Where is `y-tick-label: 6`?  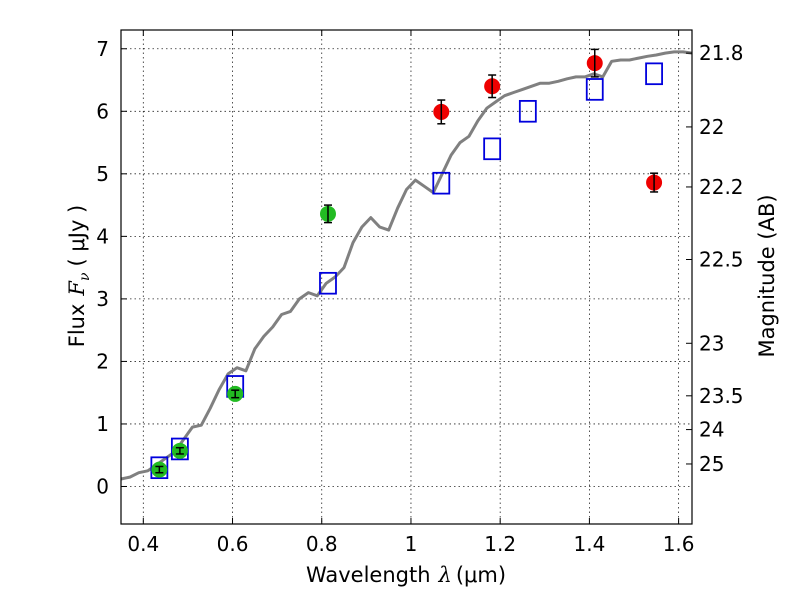 y-tick-label: 6 is located at coordinates (102, 111).